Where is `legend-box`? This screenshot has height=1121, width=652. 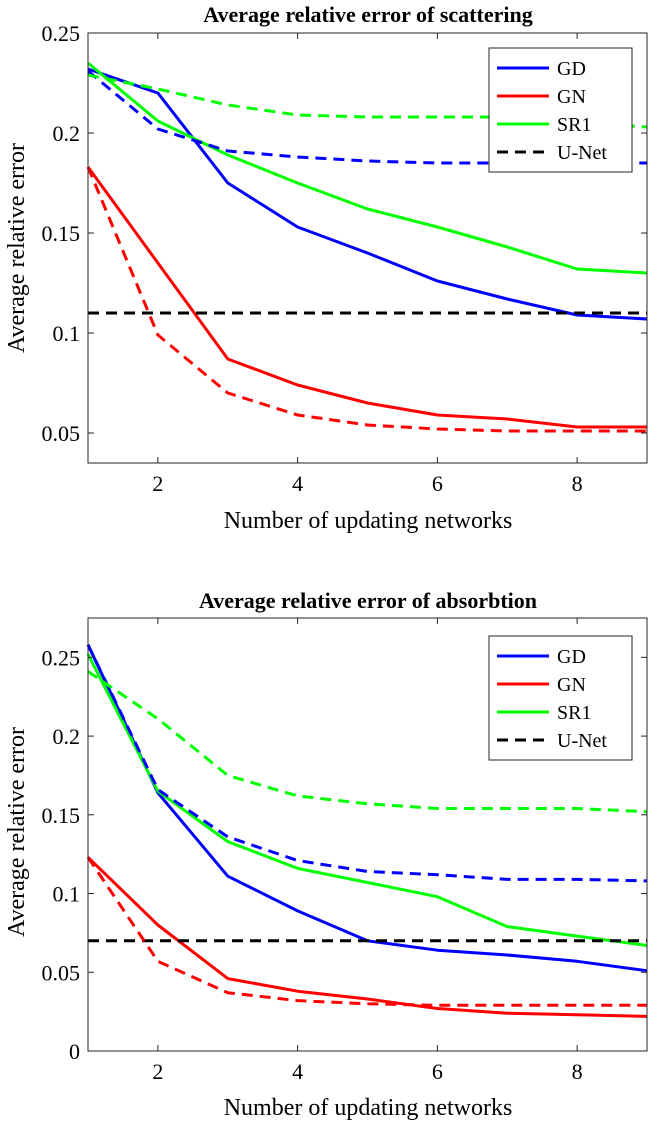
legend-box is located at coordinates (560, 110).